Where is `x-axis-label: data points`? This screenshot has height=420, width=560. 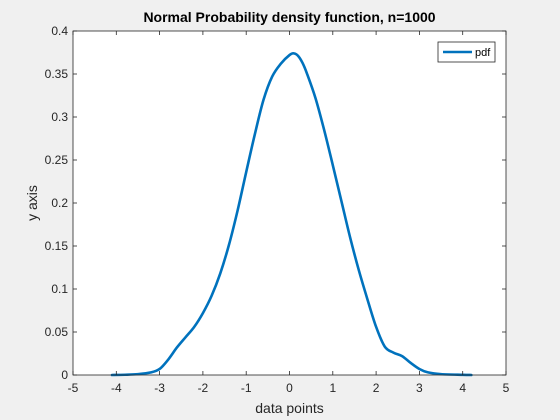
x-axis-label: data points is located at coordinates (289, 408).